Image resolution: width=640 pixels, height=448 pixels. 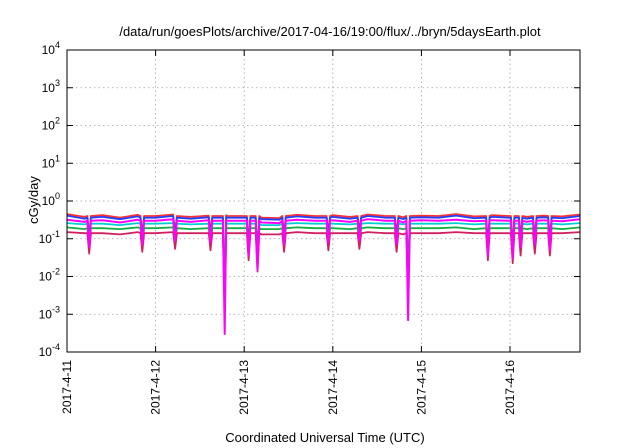 I want to click on x-tick-label: 2017-4-15, so click(x=421, y=387).